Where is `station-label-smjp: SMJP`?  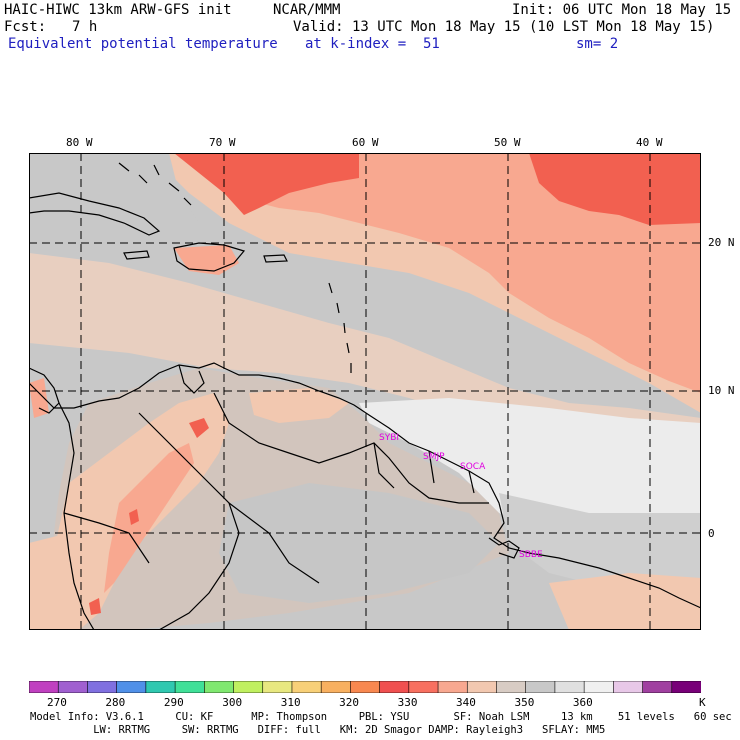
station-label-smjp: SMJP is located at coordinates (434, 457).